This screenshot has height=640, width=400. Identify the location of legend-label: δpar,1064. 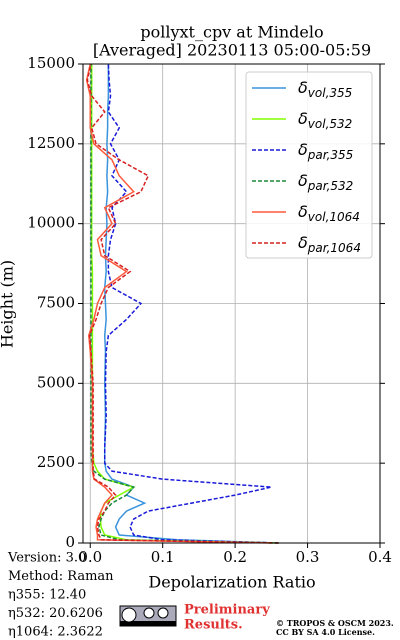
(329, 244).